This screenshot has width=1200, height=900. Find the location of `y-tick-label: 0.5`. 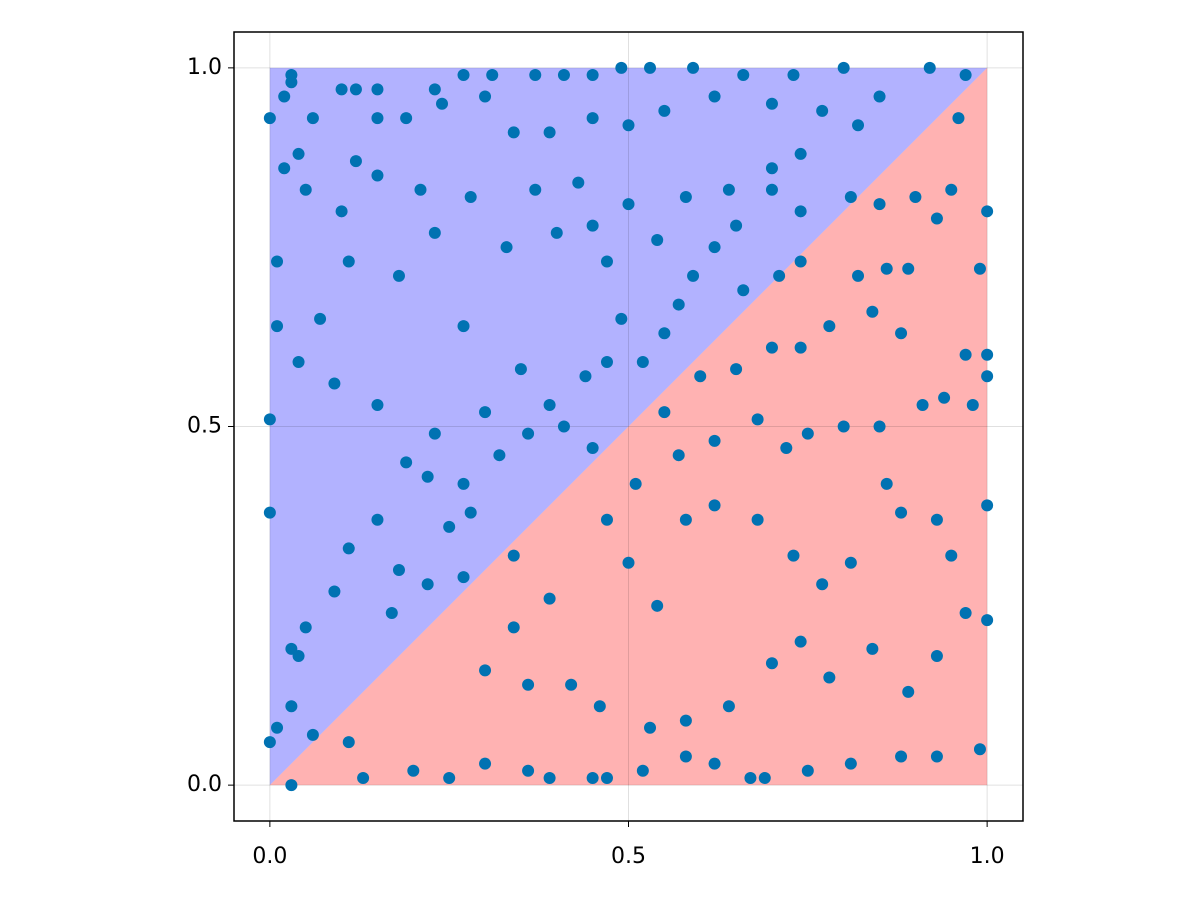

y-tick-label: 0.5 is located at coordinates (204, 426).